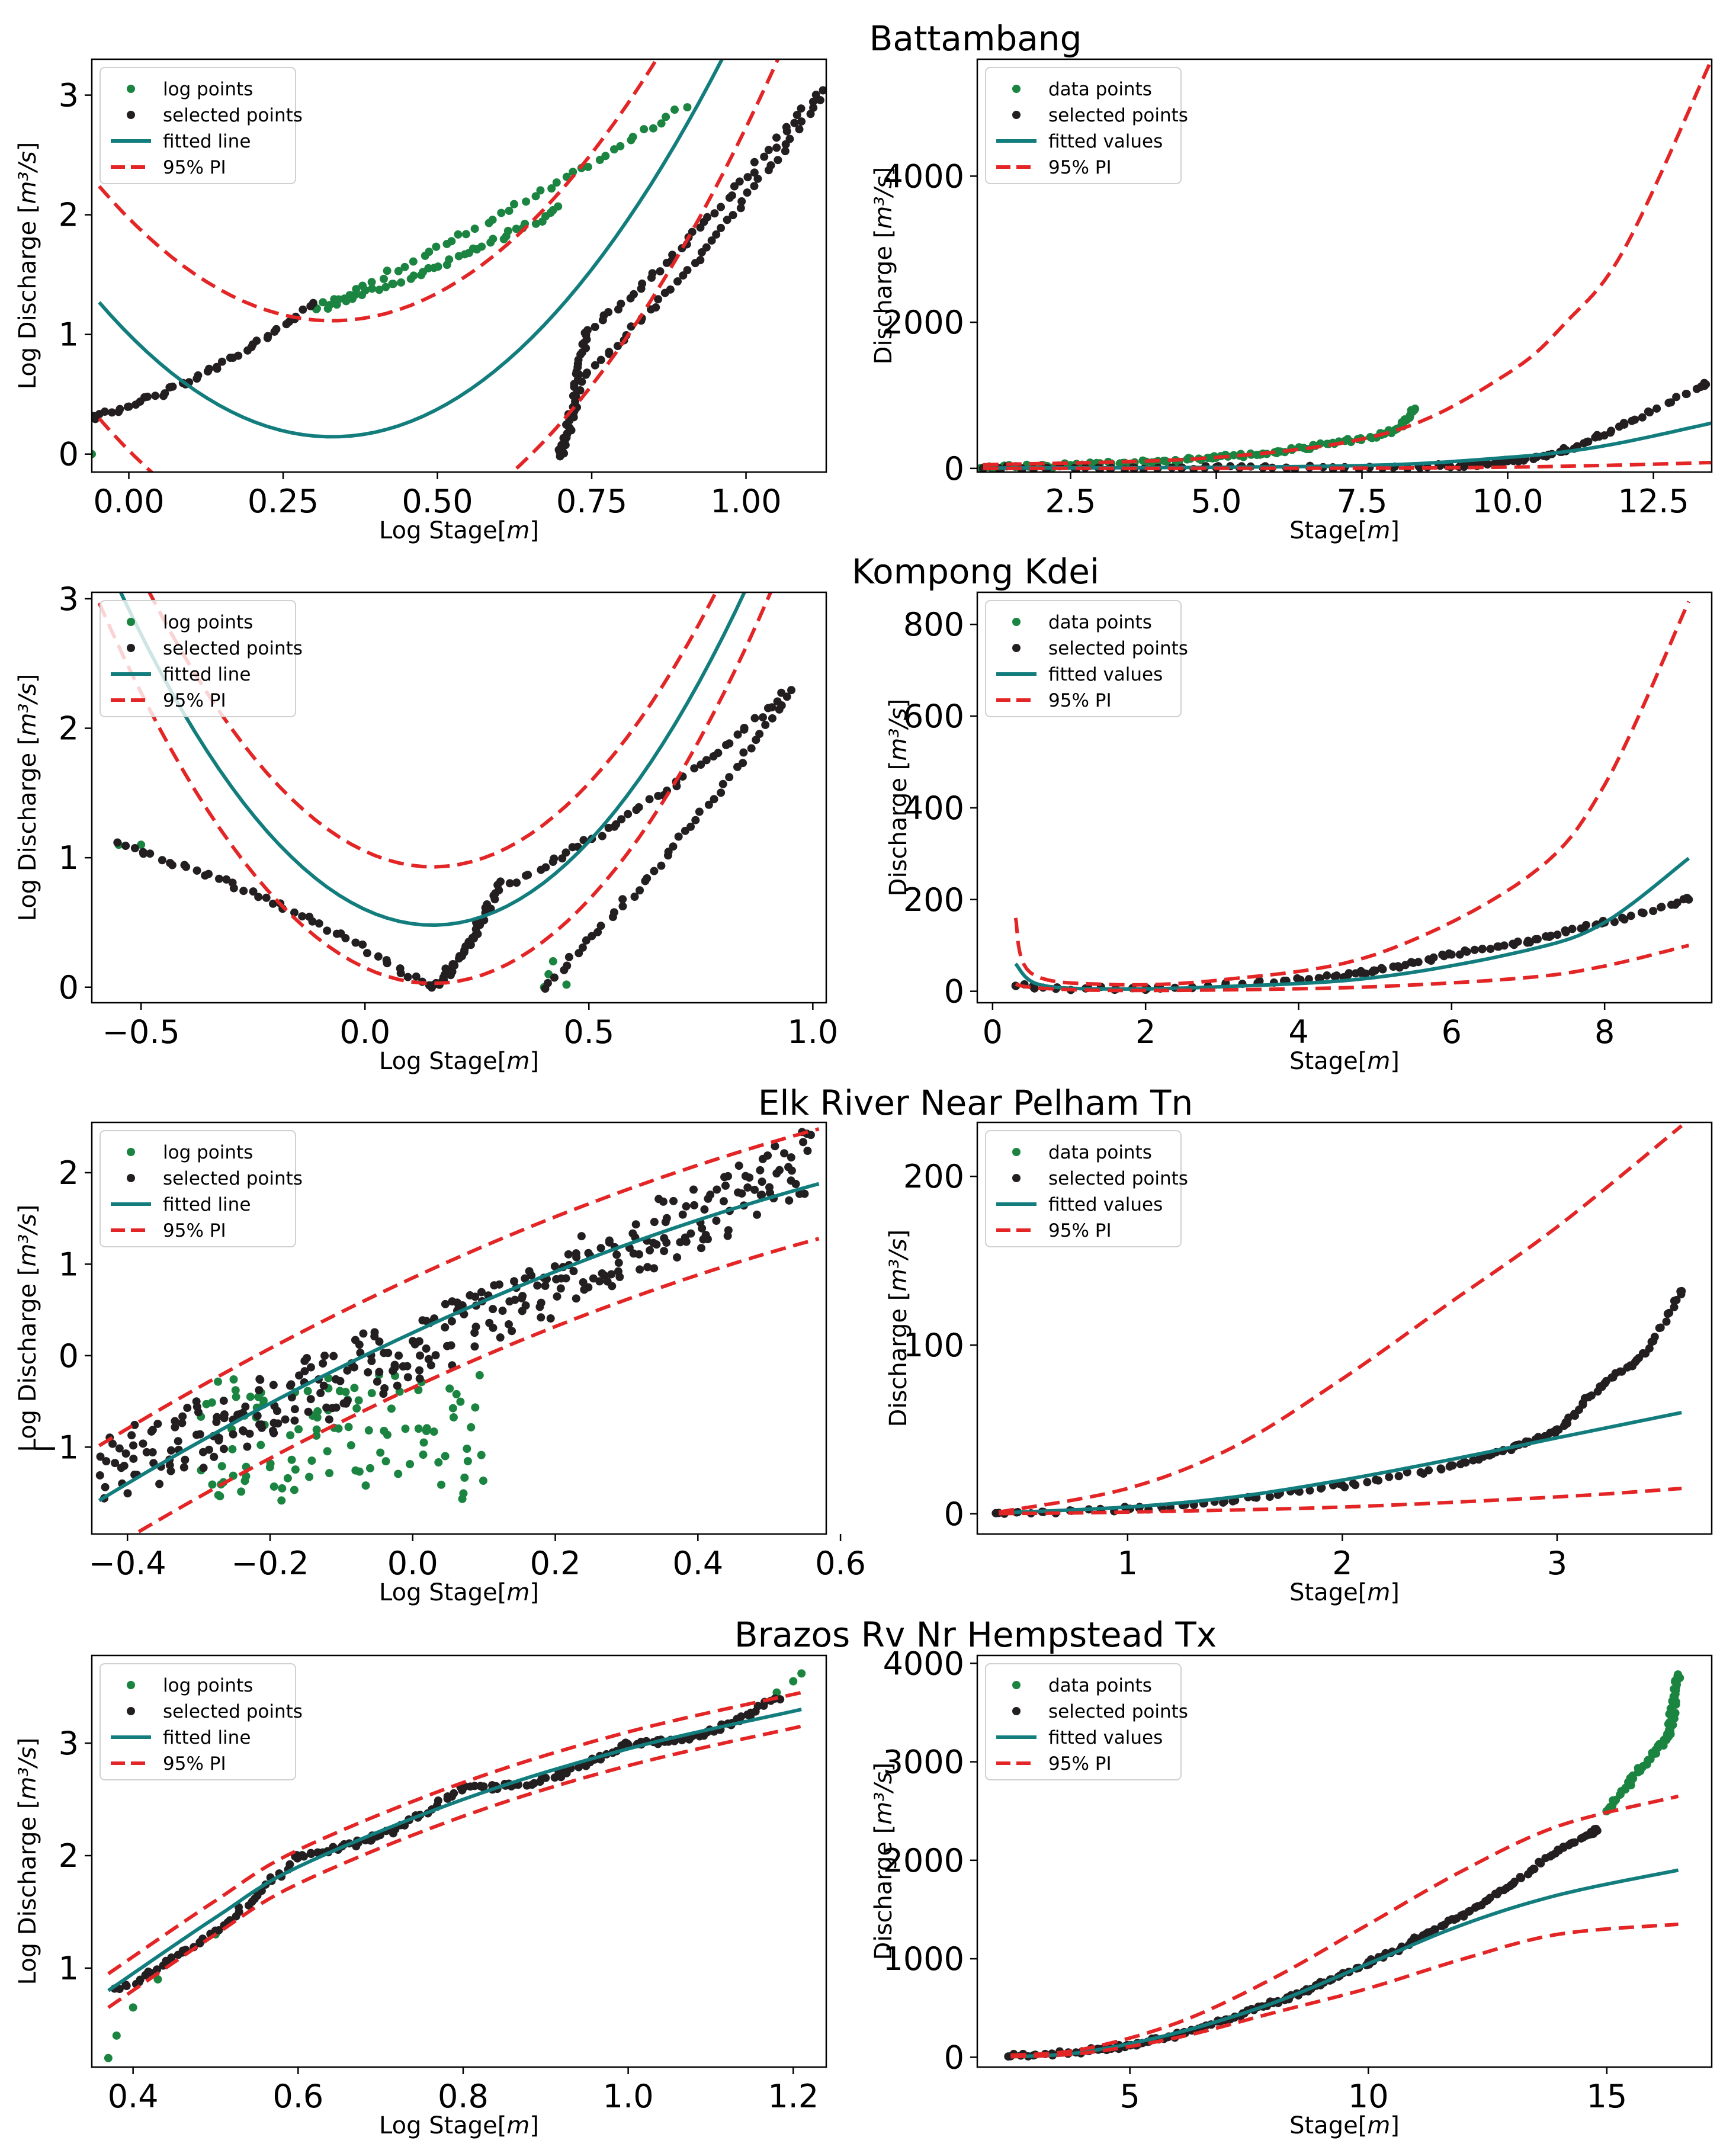  Describe the element at coordinates (1368, 2096) in the screenshot. I see `x-tick-label: 10` at that location.